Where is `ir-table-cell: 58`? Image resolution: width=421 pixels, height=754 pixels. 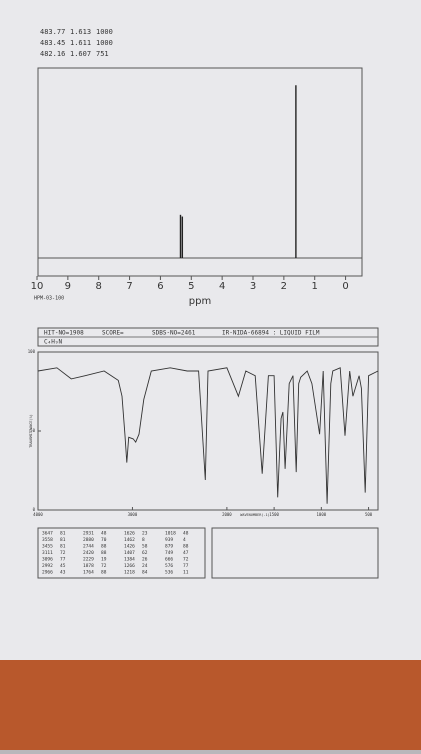
ir-table-cell: 58 is located at coordinates (145, 547).